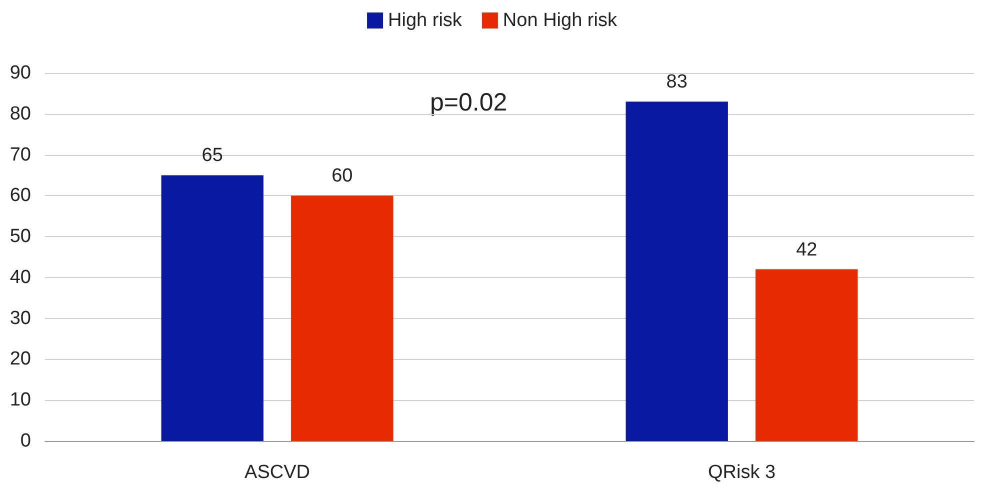  What do you see at coordinates (277, 472) in the screenshot?
I see `x-tick-label: ASCVD` at bounding box center [277, 472].